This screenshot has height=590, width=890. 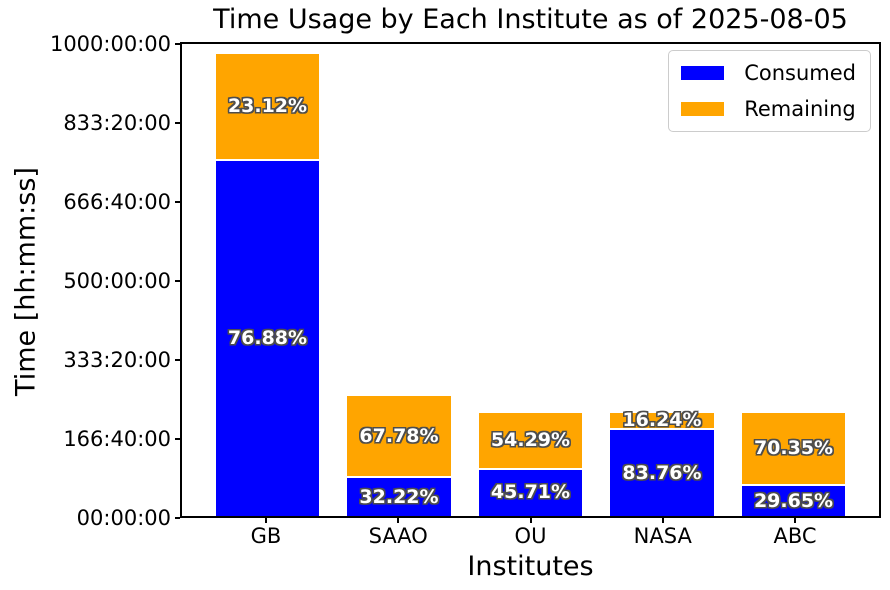 I want to click on bar-nasa: 16.24% 83.76%, so click(x=662, y=462).